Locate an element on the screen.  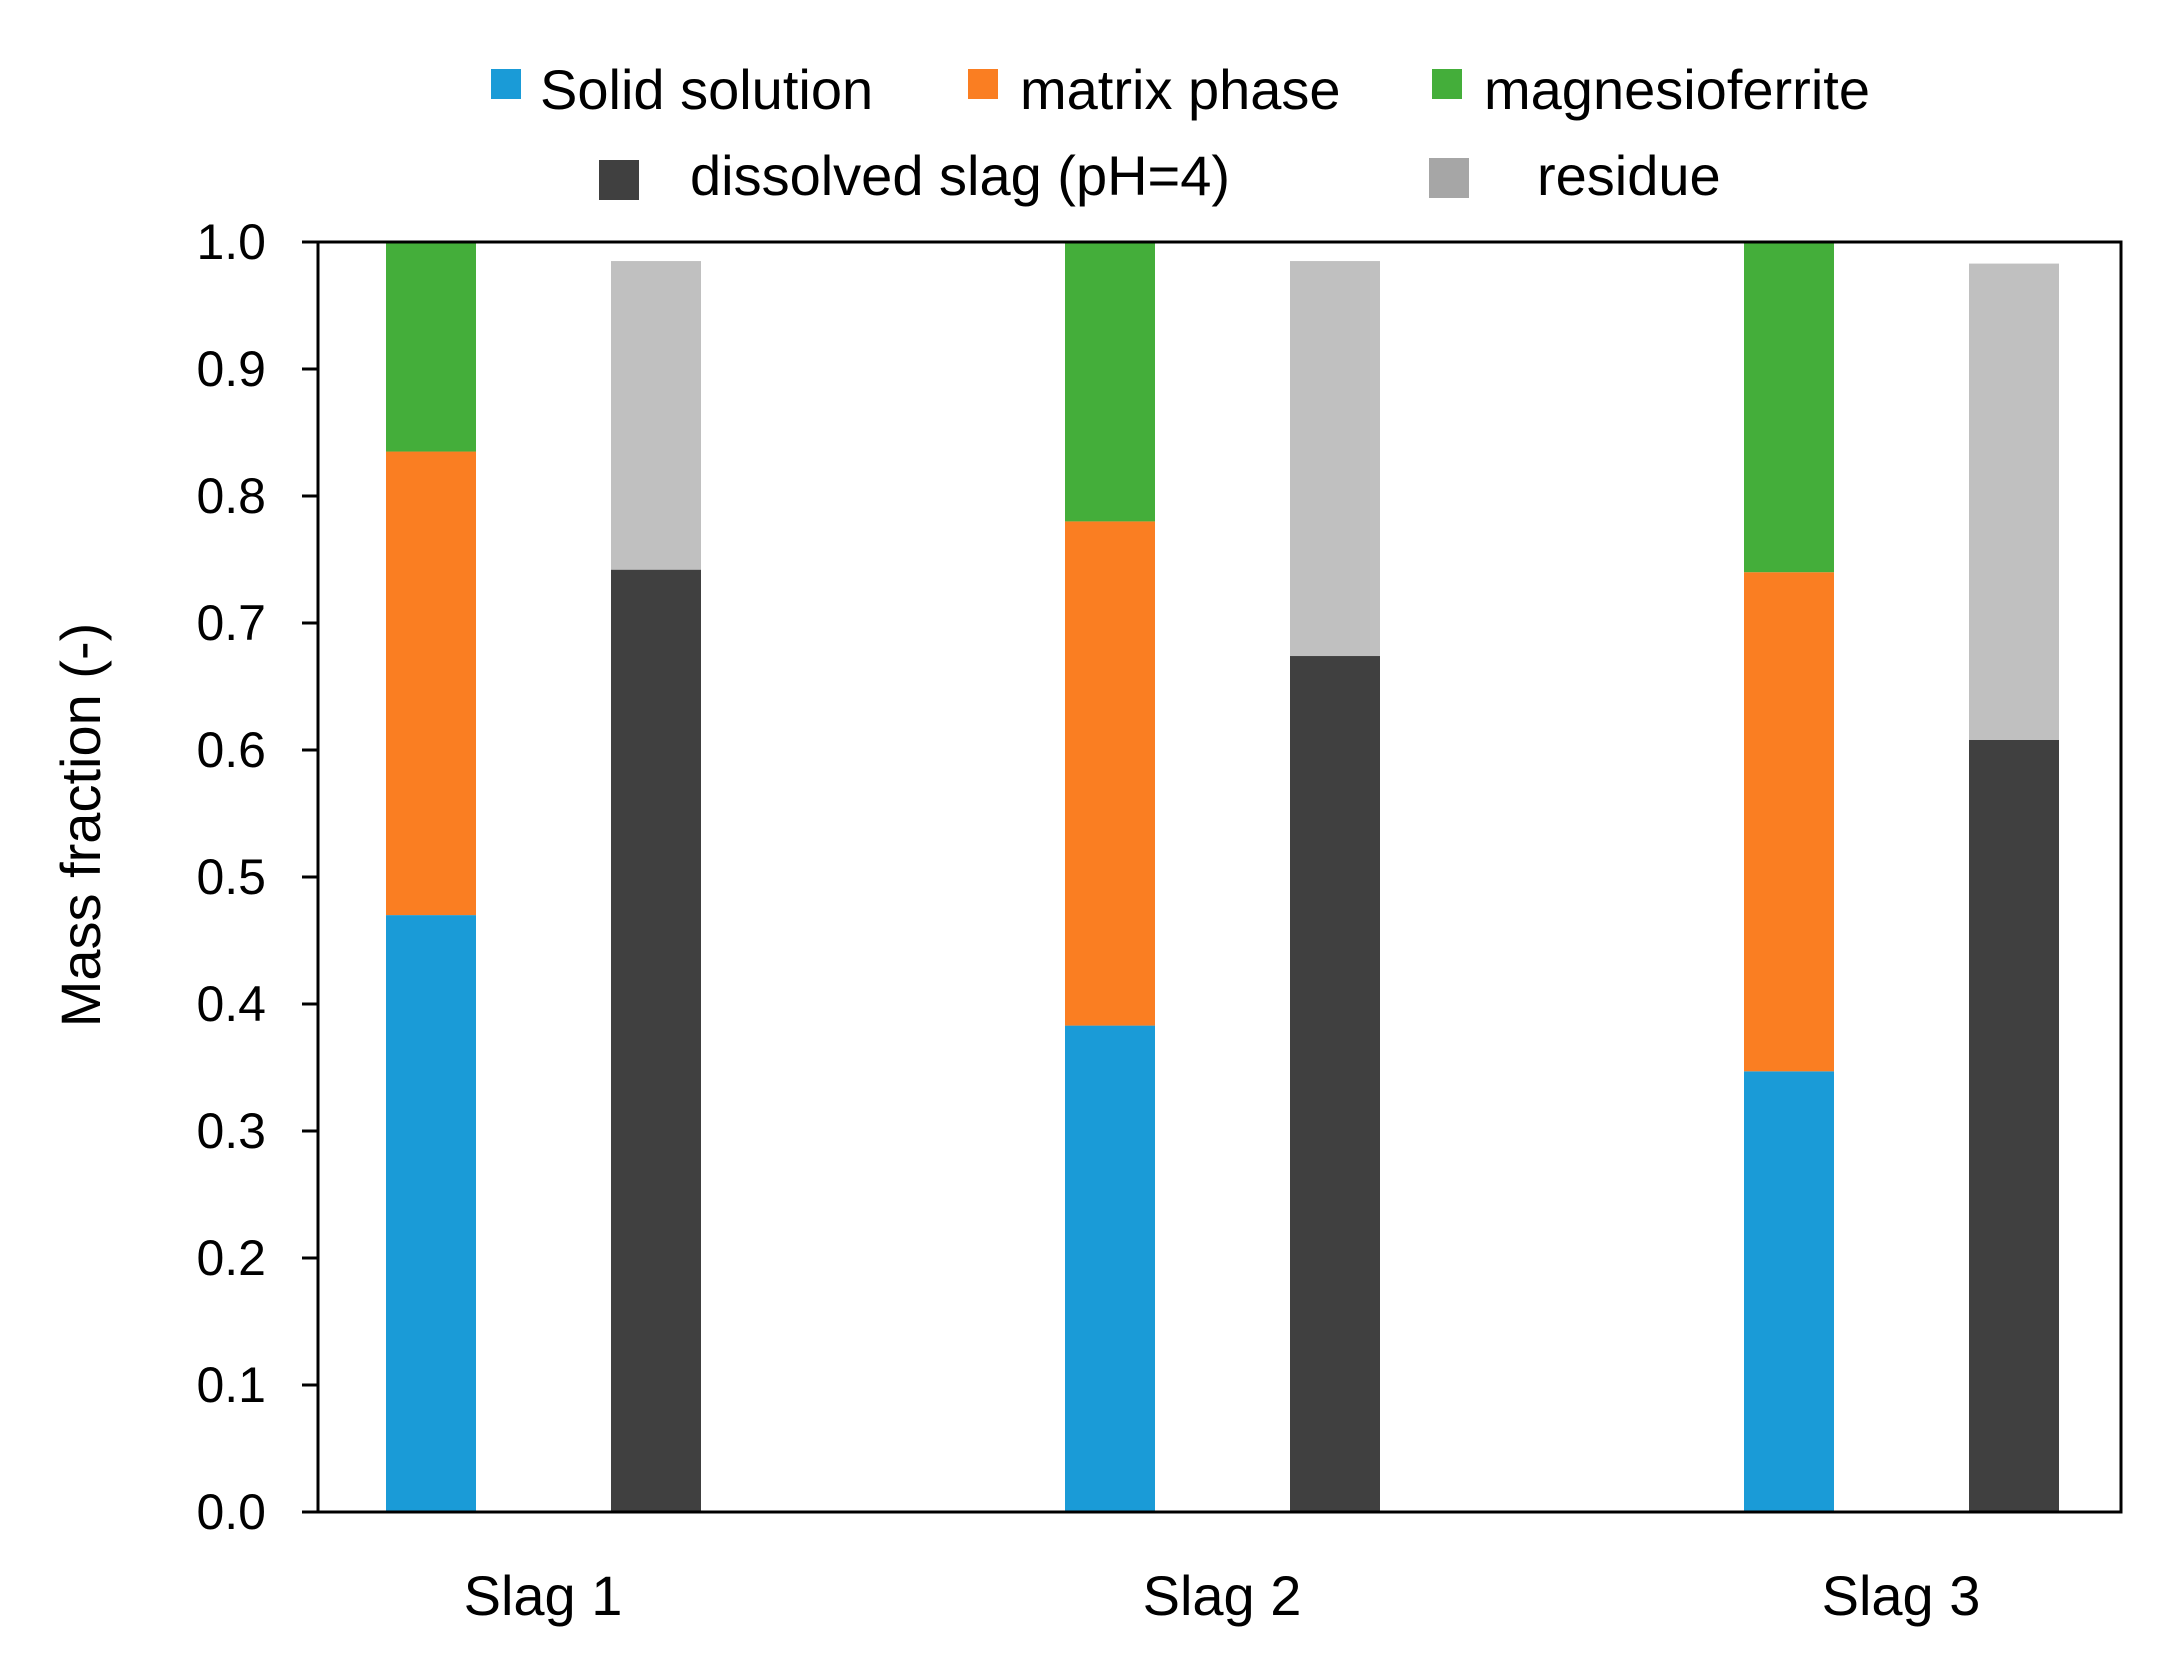
x-category-label: Slag 2 is located at coordinates (1222, 1595).